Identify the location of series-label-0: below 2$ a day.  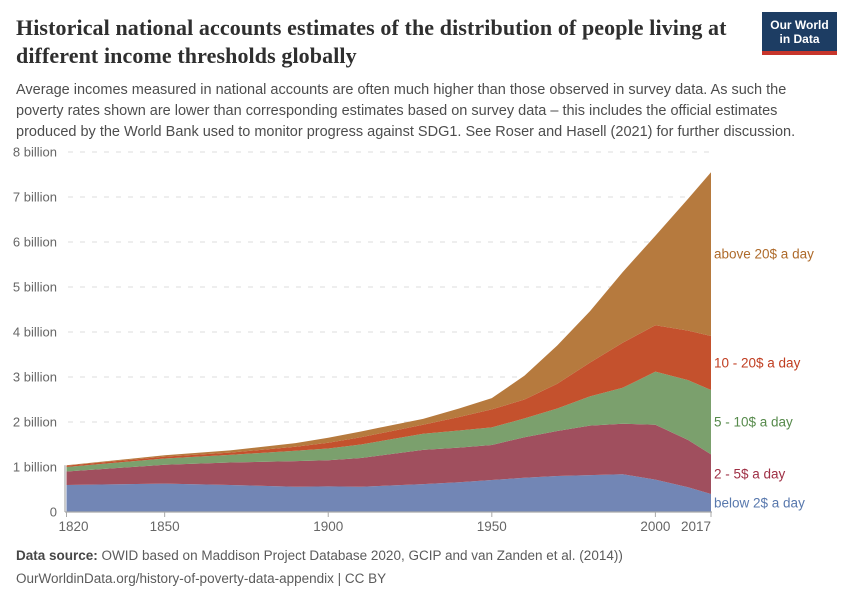
(759, 503).